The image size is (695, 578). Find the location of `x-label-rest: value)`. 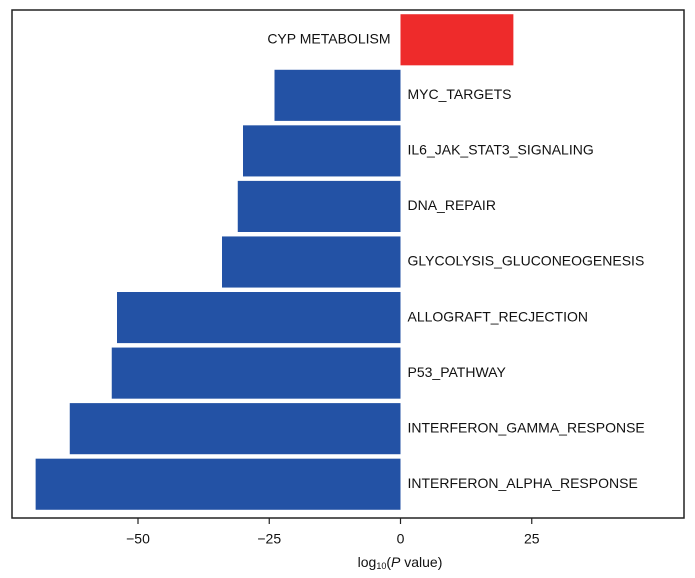

x-label-rest: value) is located at coordinates (421, 562).